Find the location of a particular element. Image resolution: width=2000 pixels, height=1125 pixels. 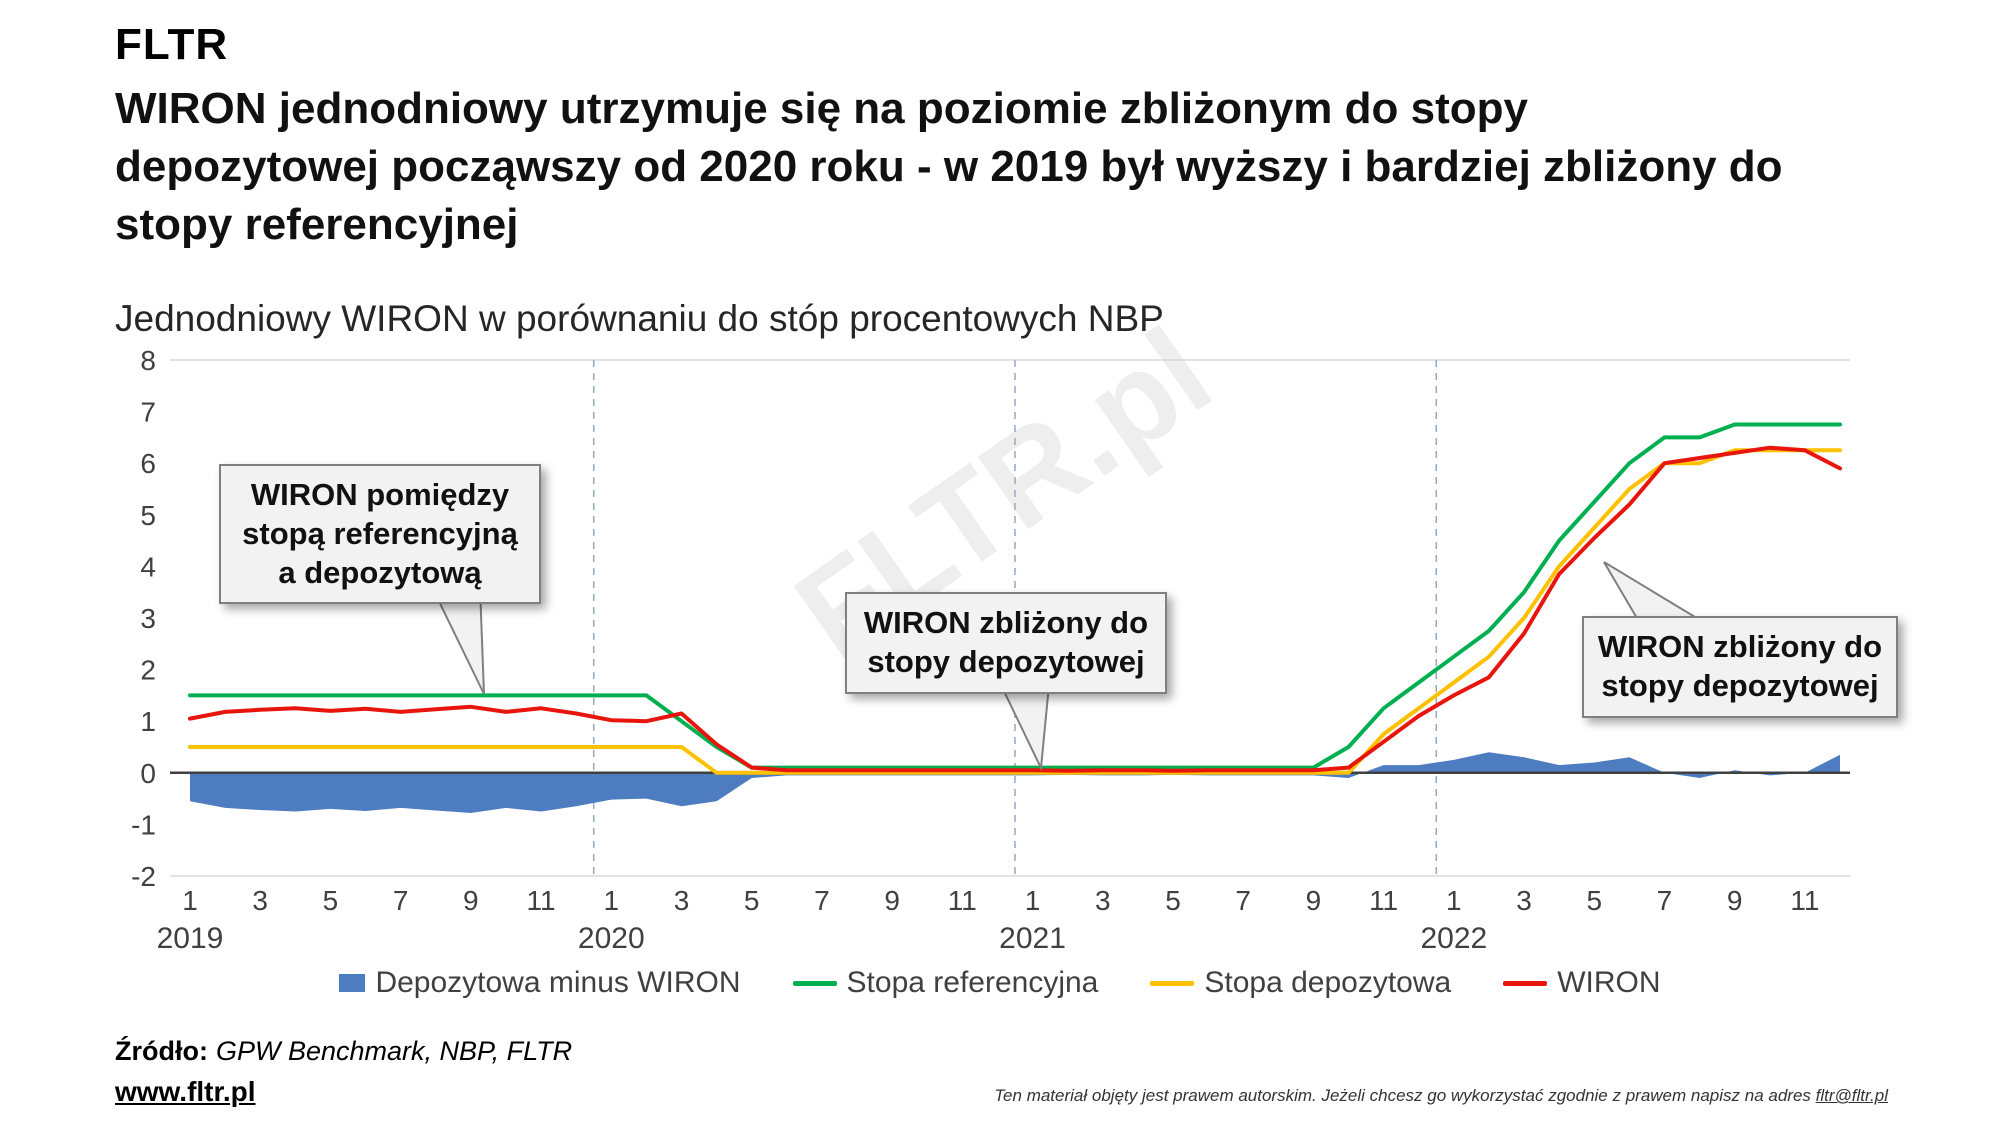

brand-logo: FLTR is located at coordinates (172, 44).